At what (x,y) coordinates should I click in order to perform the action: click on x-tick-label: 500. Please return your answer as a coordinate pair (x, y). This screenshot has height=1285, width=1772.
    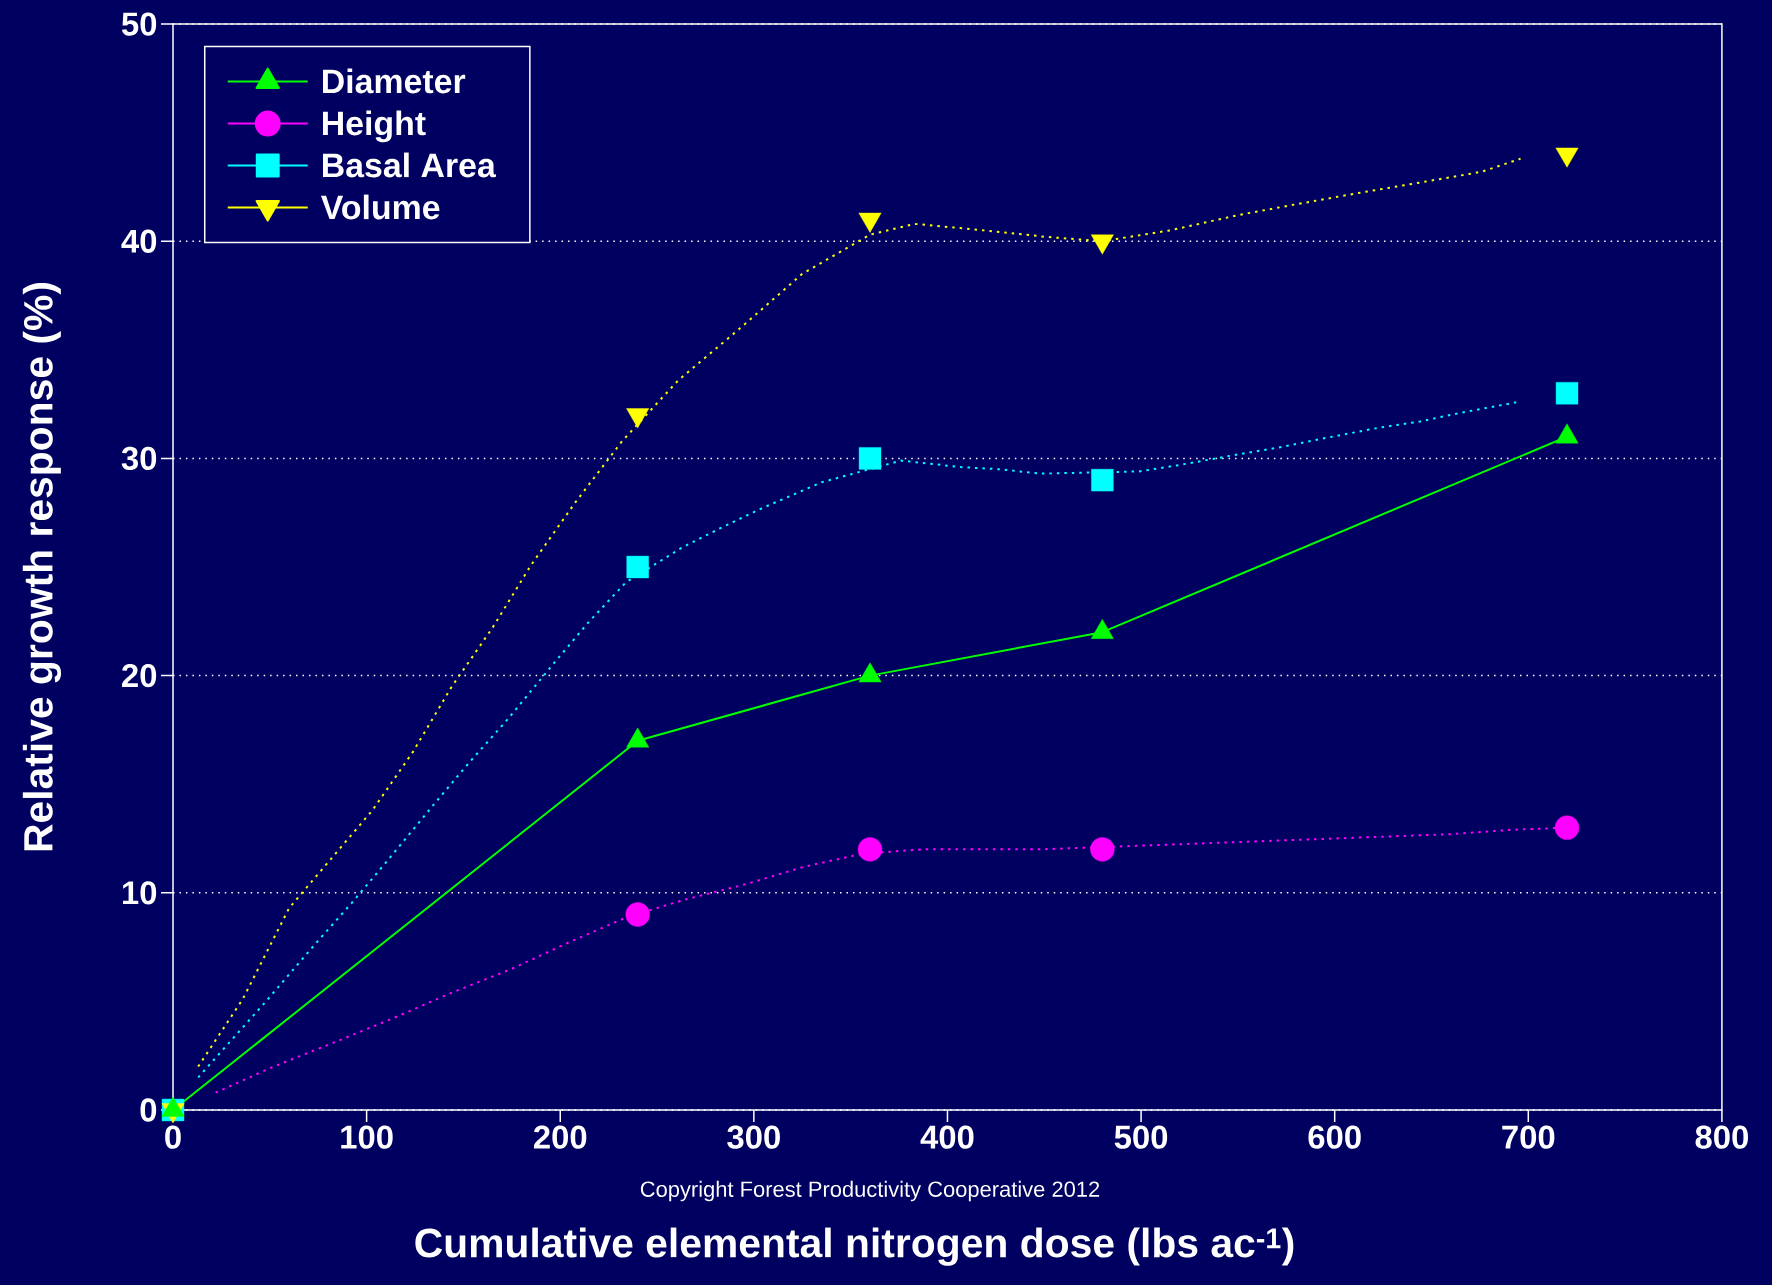
    Looking at the image, I should click on (1141, 1137).